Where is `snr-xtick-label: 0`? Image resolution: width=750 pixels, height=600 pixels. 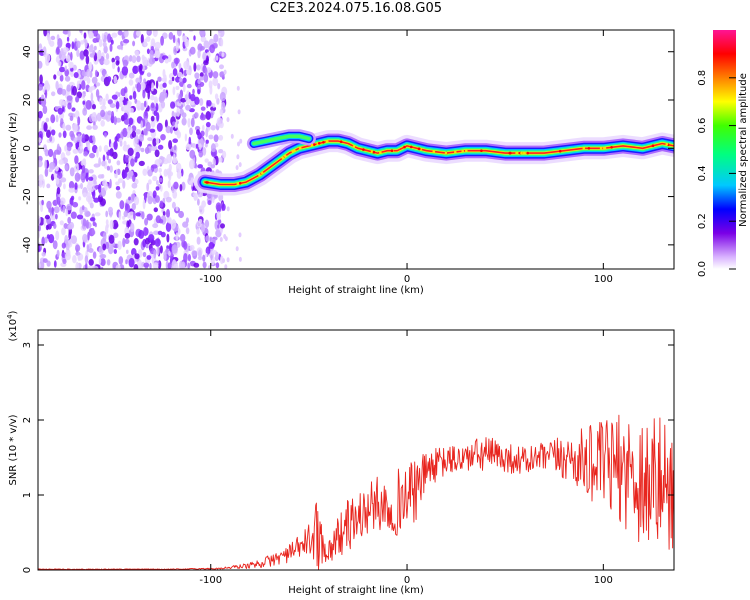
snr-xtick-label: 0 is located at coordinates (407, 580).